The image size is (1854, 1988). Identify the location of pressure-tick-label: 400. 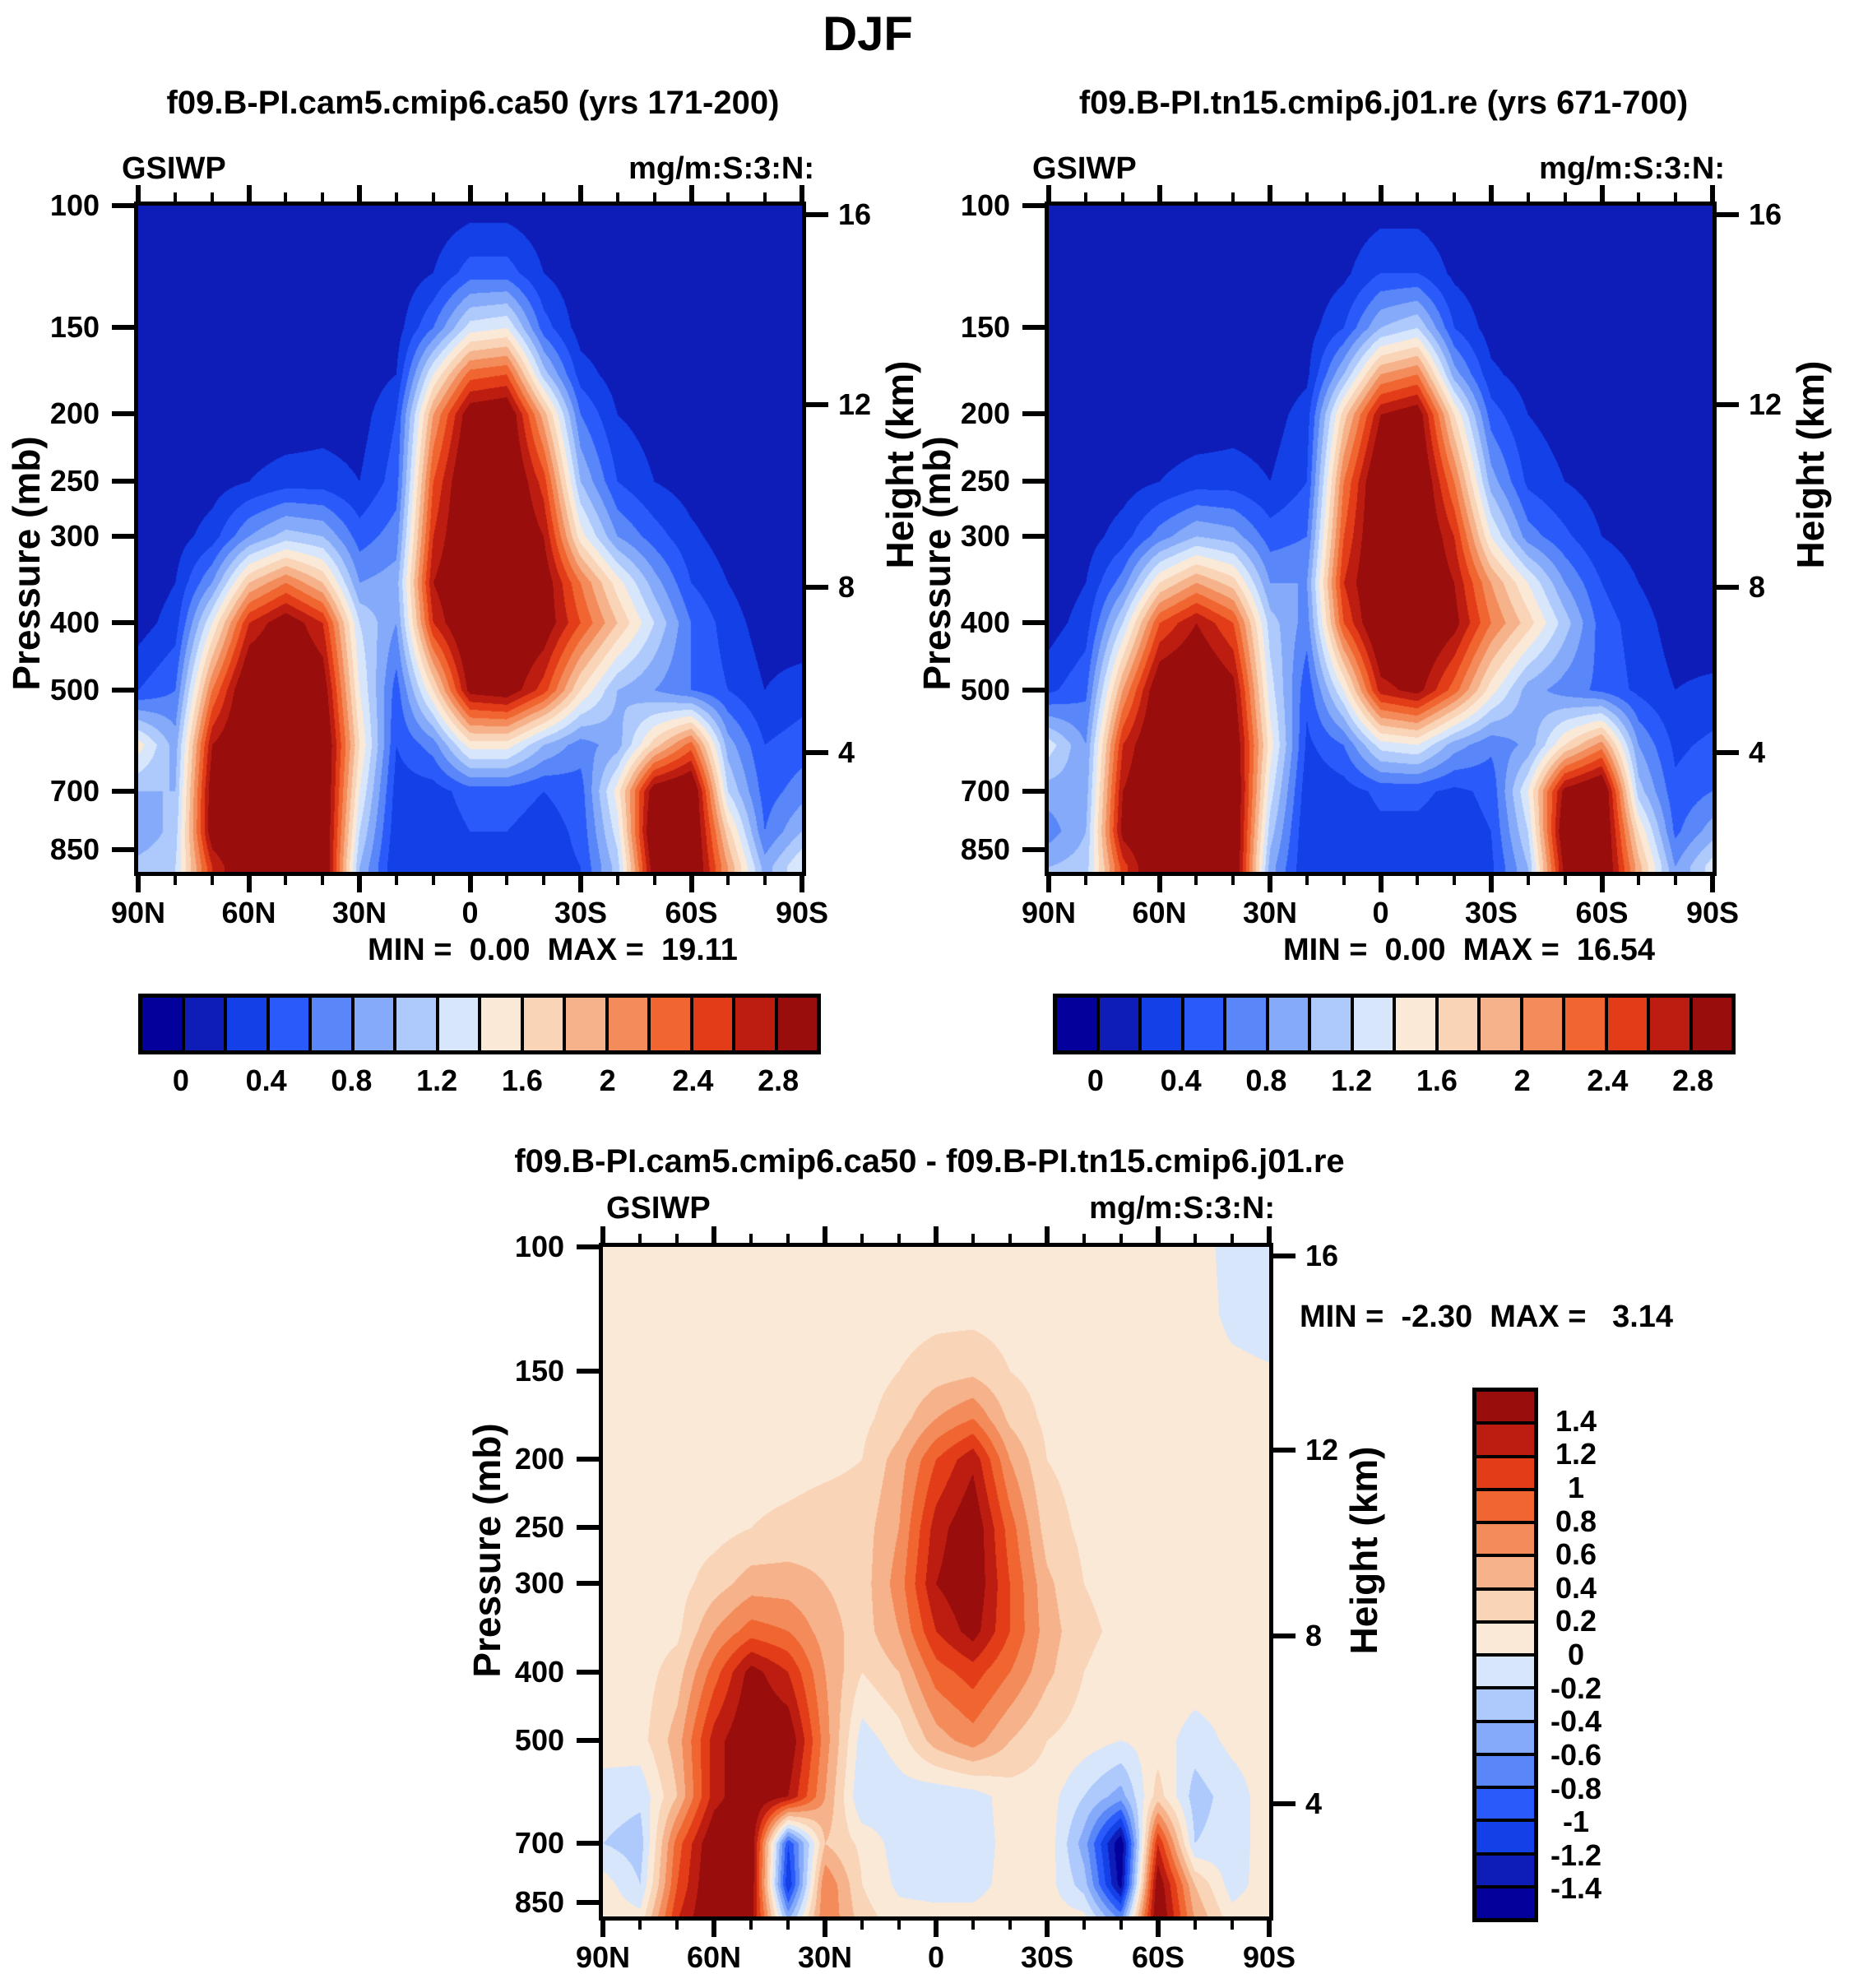
(74, 622).